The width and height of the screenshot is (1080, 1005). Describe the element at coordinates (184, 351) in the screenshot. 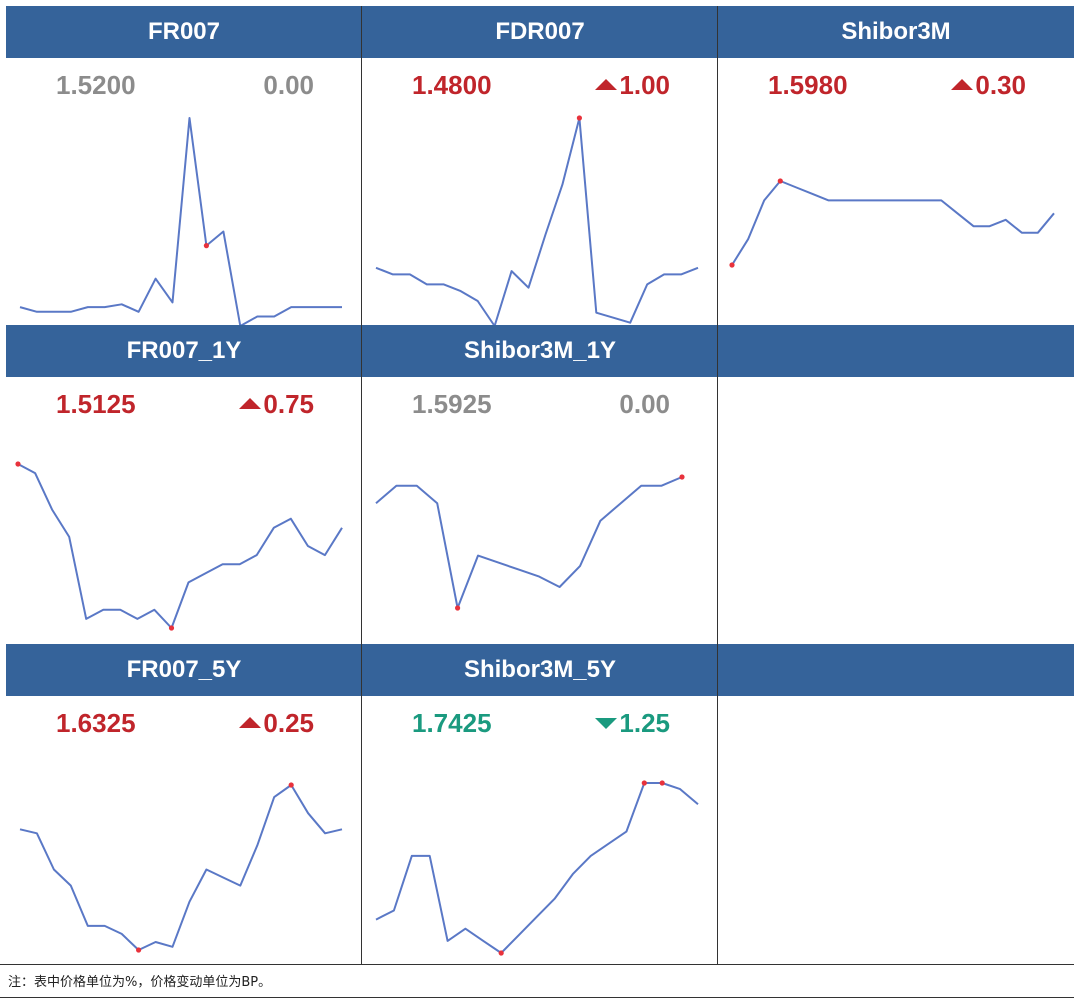

I see `panel-title: FR007_1Y` at that location.